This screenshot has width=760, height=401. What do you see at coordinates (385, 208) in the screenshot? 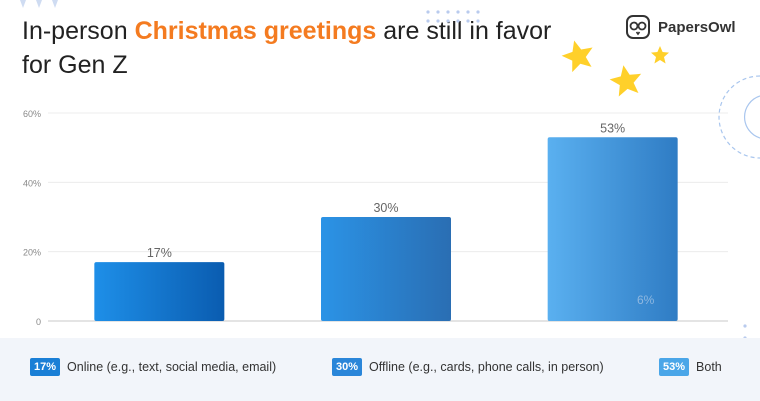
I see `bar-value-label: 30%` at bounding box center [385, 208].